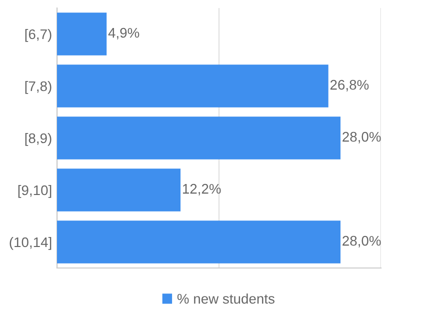 This screenshot has width=432, height=324. What do you see at coordinates (38, 35) in the screenshot?
I see `y-tick-label: [6,7)` at bounding box center [38, 35].